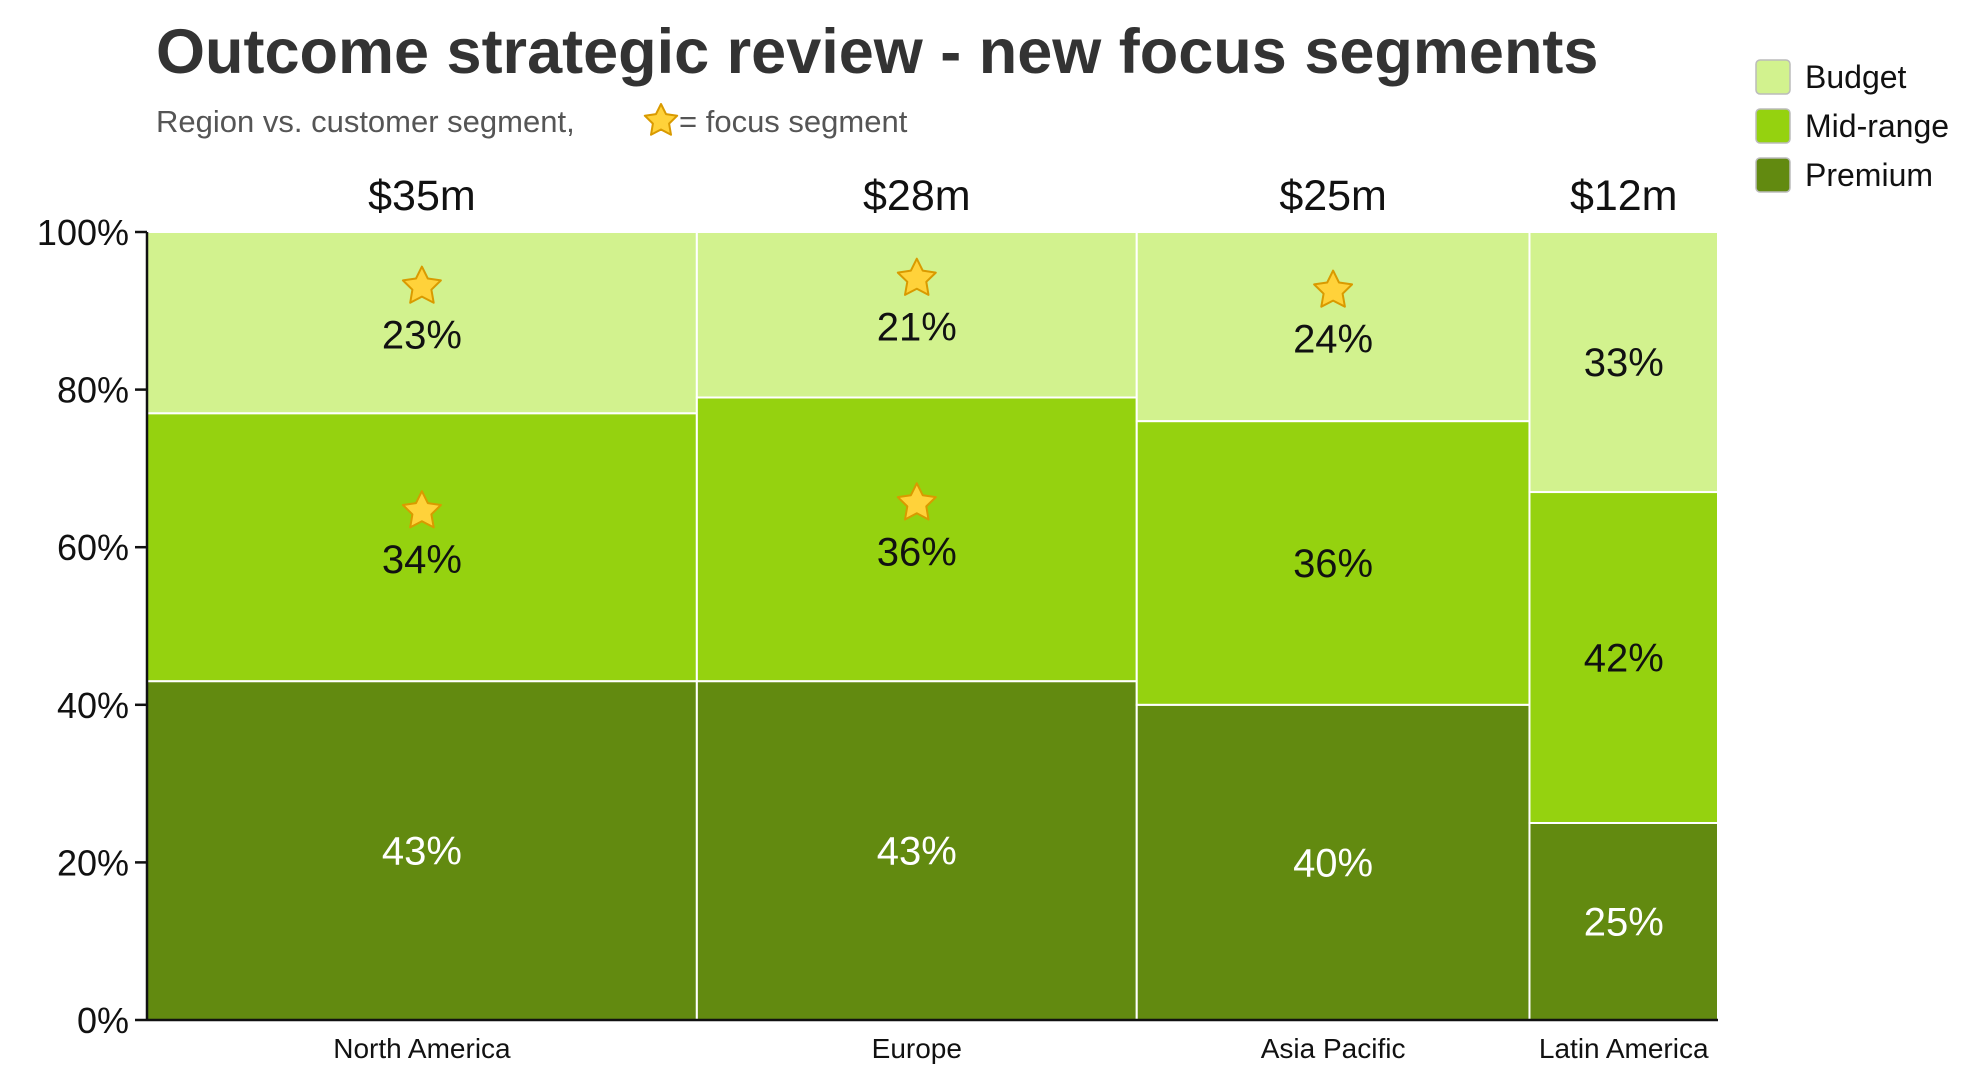 This screenshot has height=1071, width=1983. What do you see at coordinates (1877, 126) in the screenshot?
I see `legend-label-mid-range: Mid-range` at bounding box center [1877, 126].